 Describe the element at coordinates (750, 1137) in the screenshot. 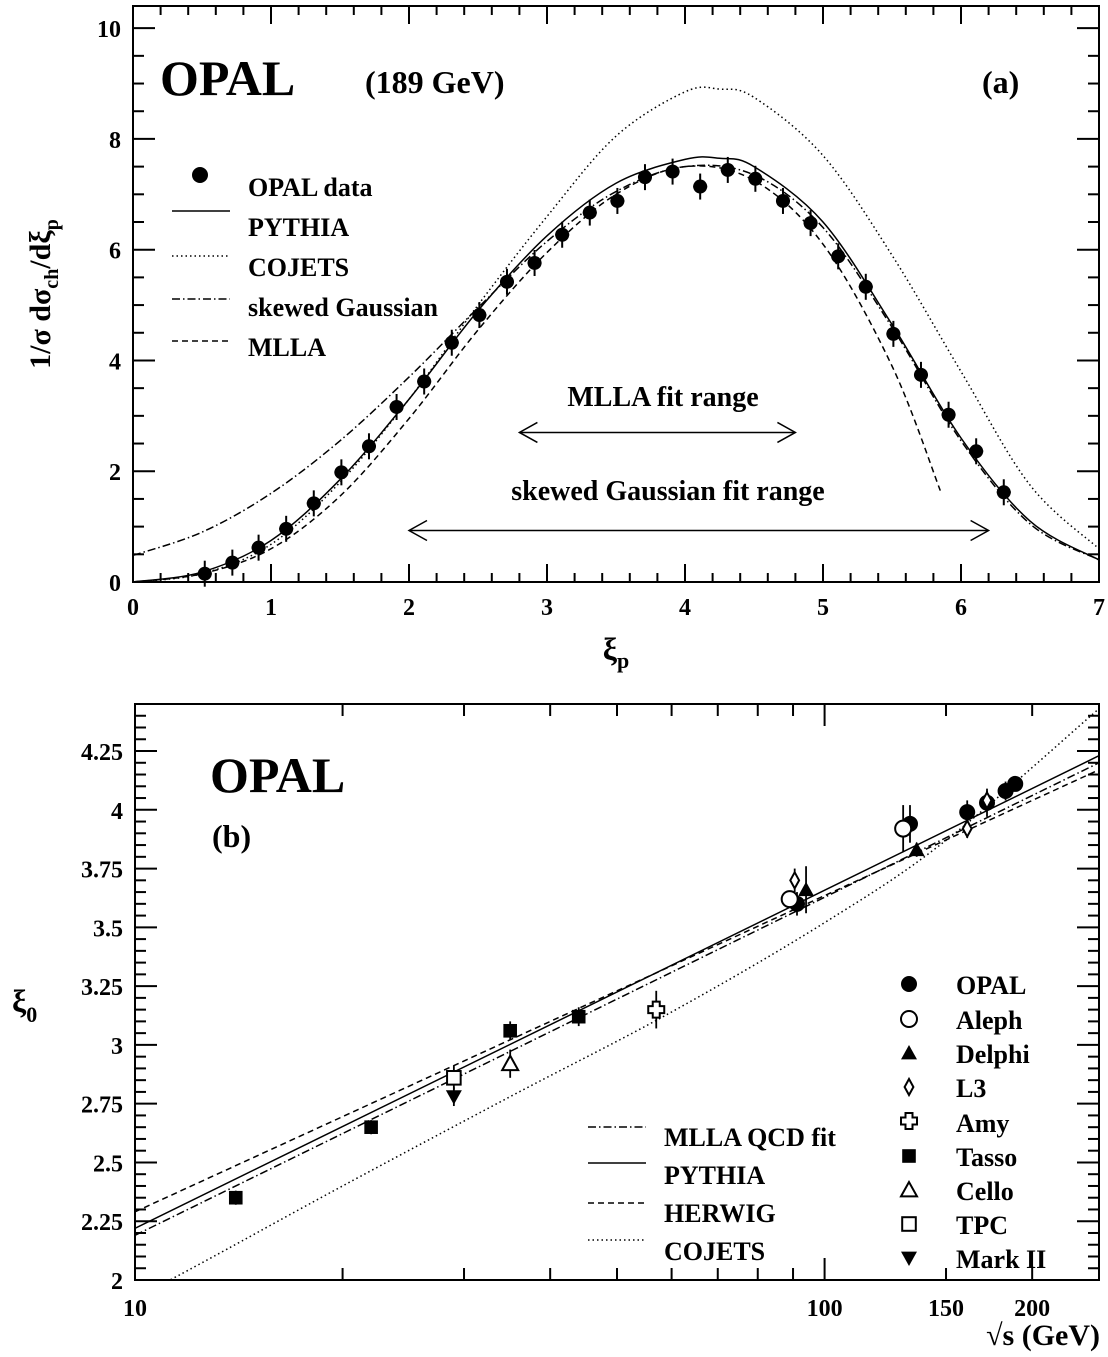

I see `legend-label-mlla-qcd-fit: MLLA QCD fit` at that location.